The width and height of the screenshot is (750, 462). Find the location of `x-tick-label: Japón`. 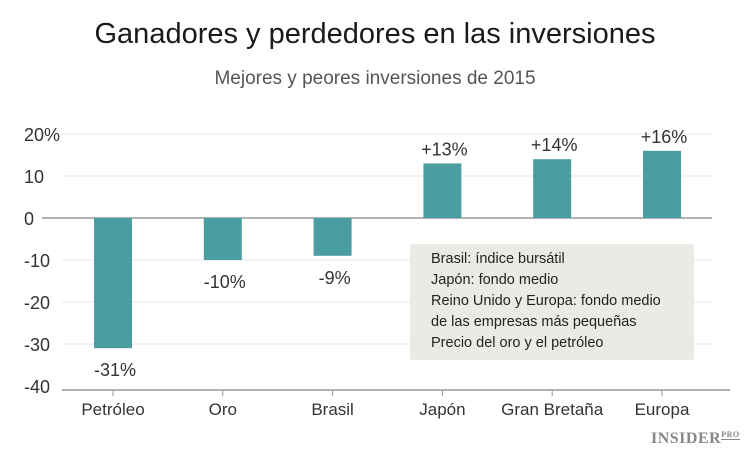

x-tick-label: Japón is located at coordinates (442, 409).